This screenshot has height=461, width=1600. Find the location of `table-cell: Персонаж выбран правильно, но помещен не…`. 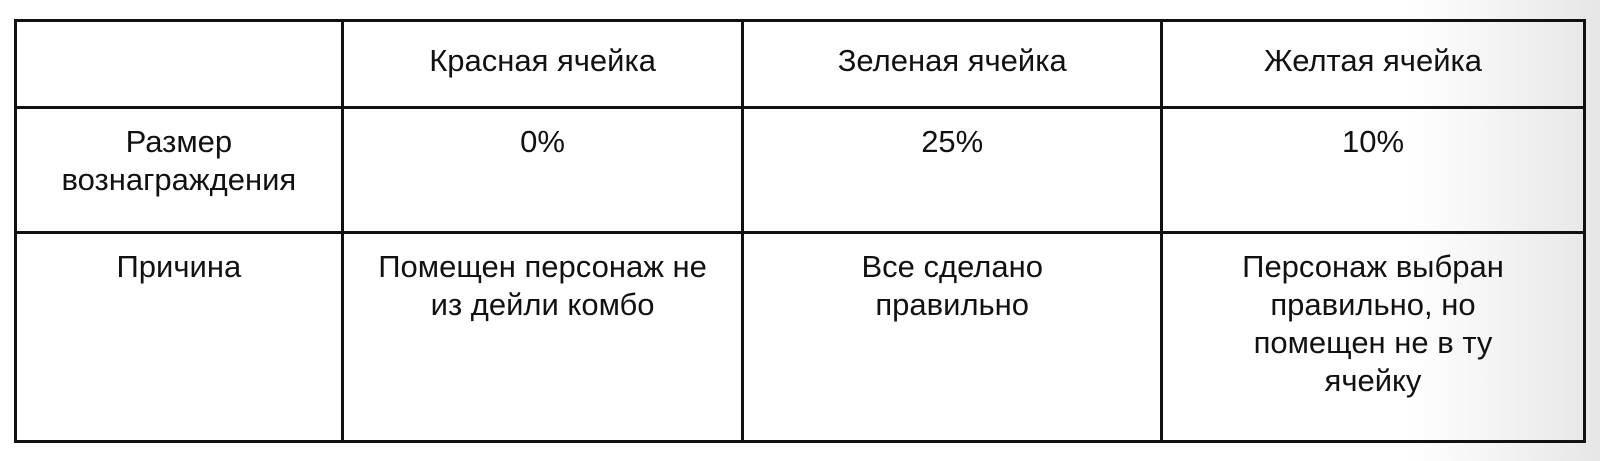

table-cell: Персонаж выбран правильно, но помещен не… is located at coordinates (1373, 337).